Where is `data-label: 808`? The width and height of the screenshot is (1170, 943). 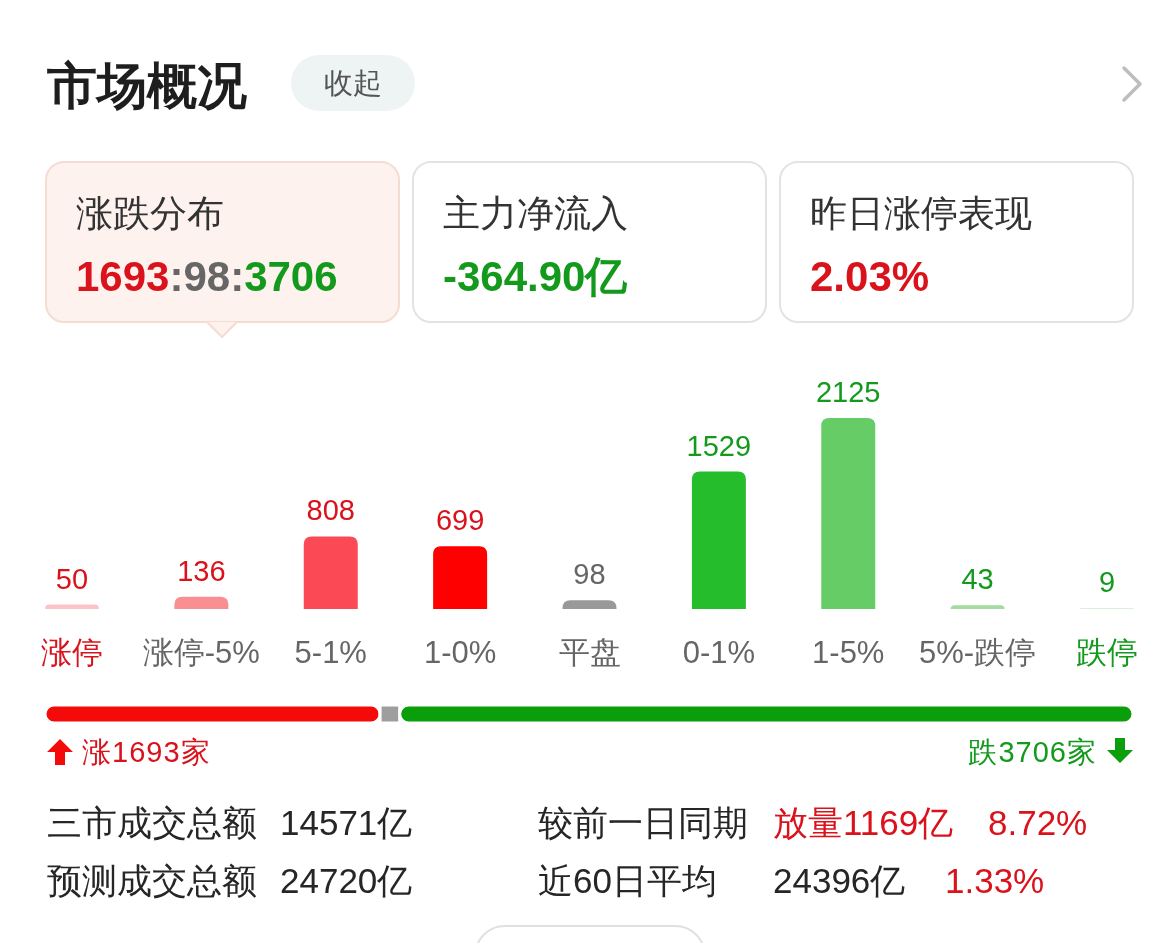
data-label: 808 is located at coordinates (330, 510).